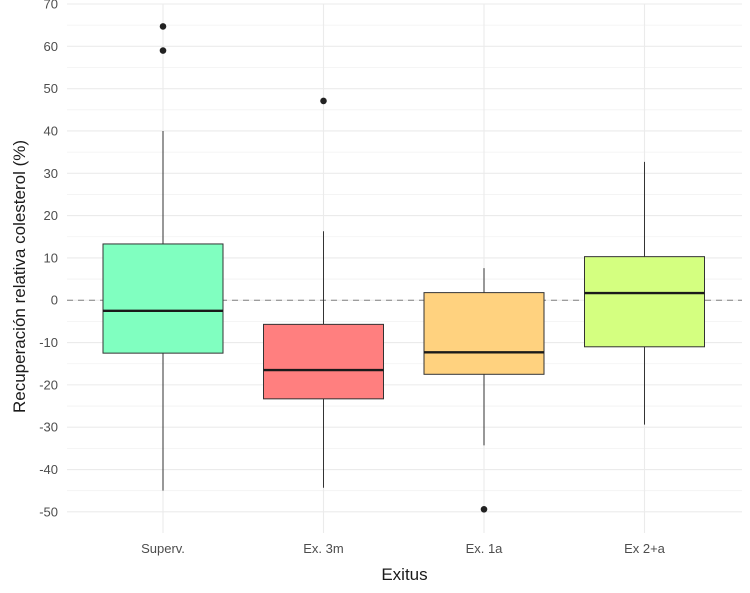 This screenshot has width=750, height=593. Describe the element at coordinates (51, 215) in the screenshot. I see `y-tick-label: 20` at that location.